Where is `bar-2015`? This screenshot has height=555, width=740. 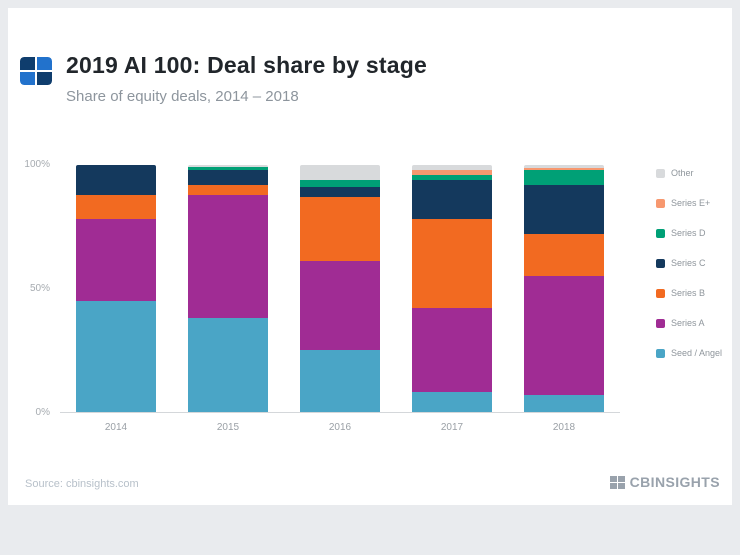
bar-2015 is located at coordinates (228, 288).